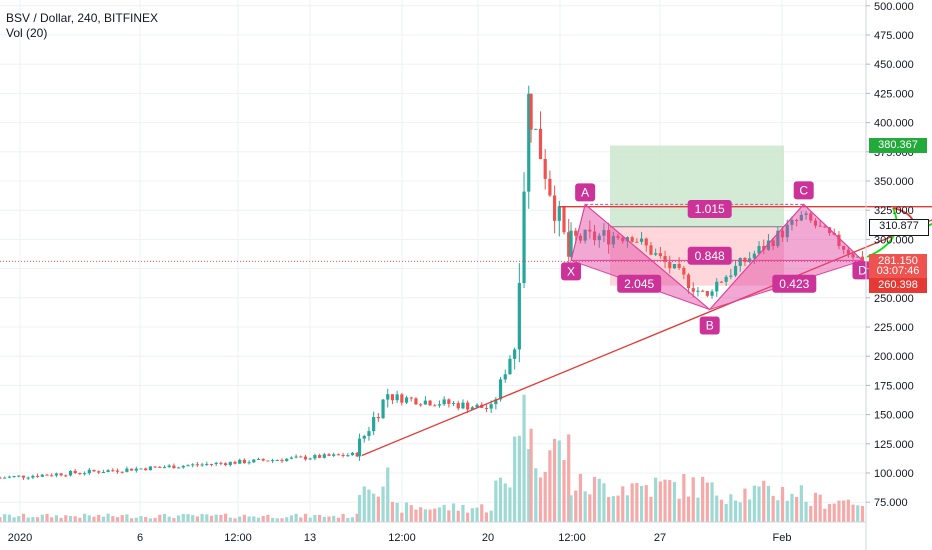  I want to click on time-tick-label: 6, so click(140, 538).